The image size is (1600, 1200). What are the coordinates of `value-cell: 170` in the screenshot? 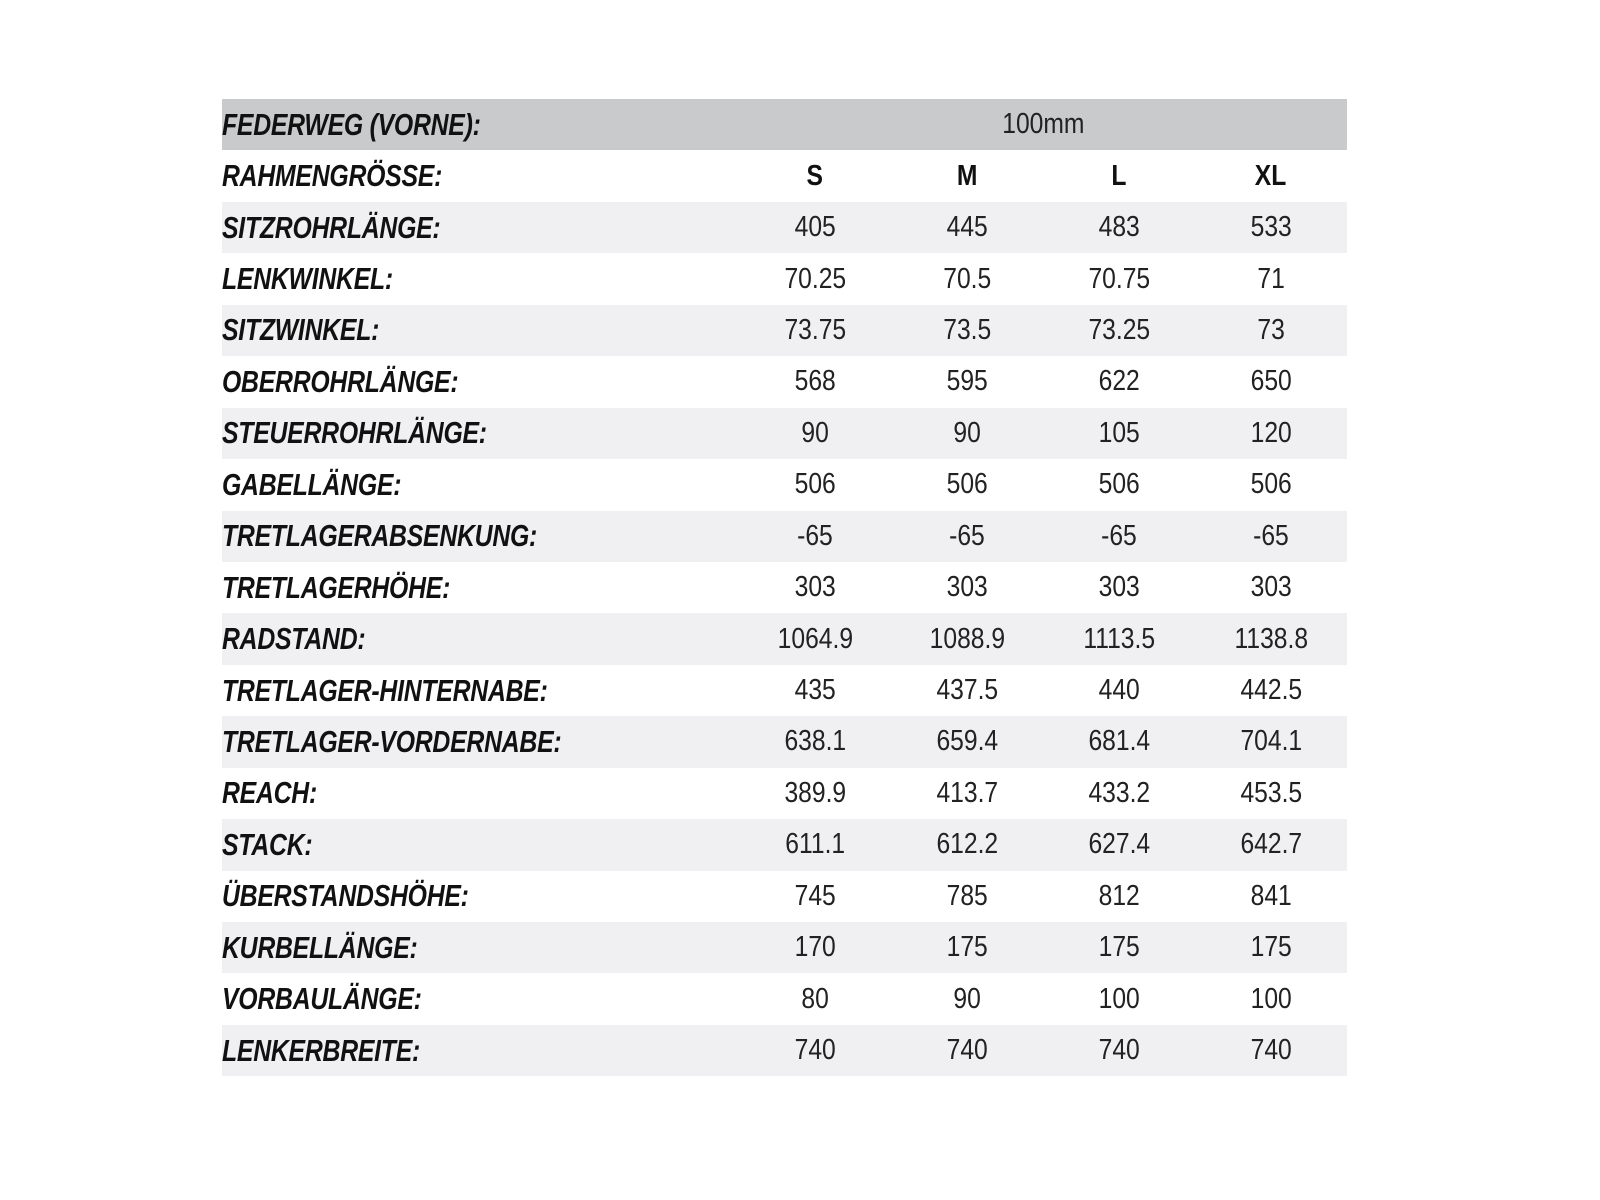 It's located at (815, 947).